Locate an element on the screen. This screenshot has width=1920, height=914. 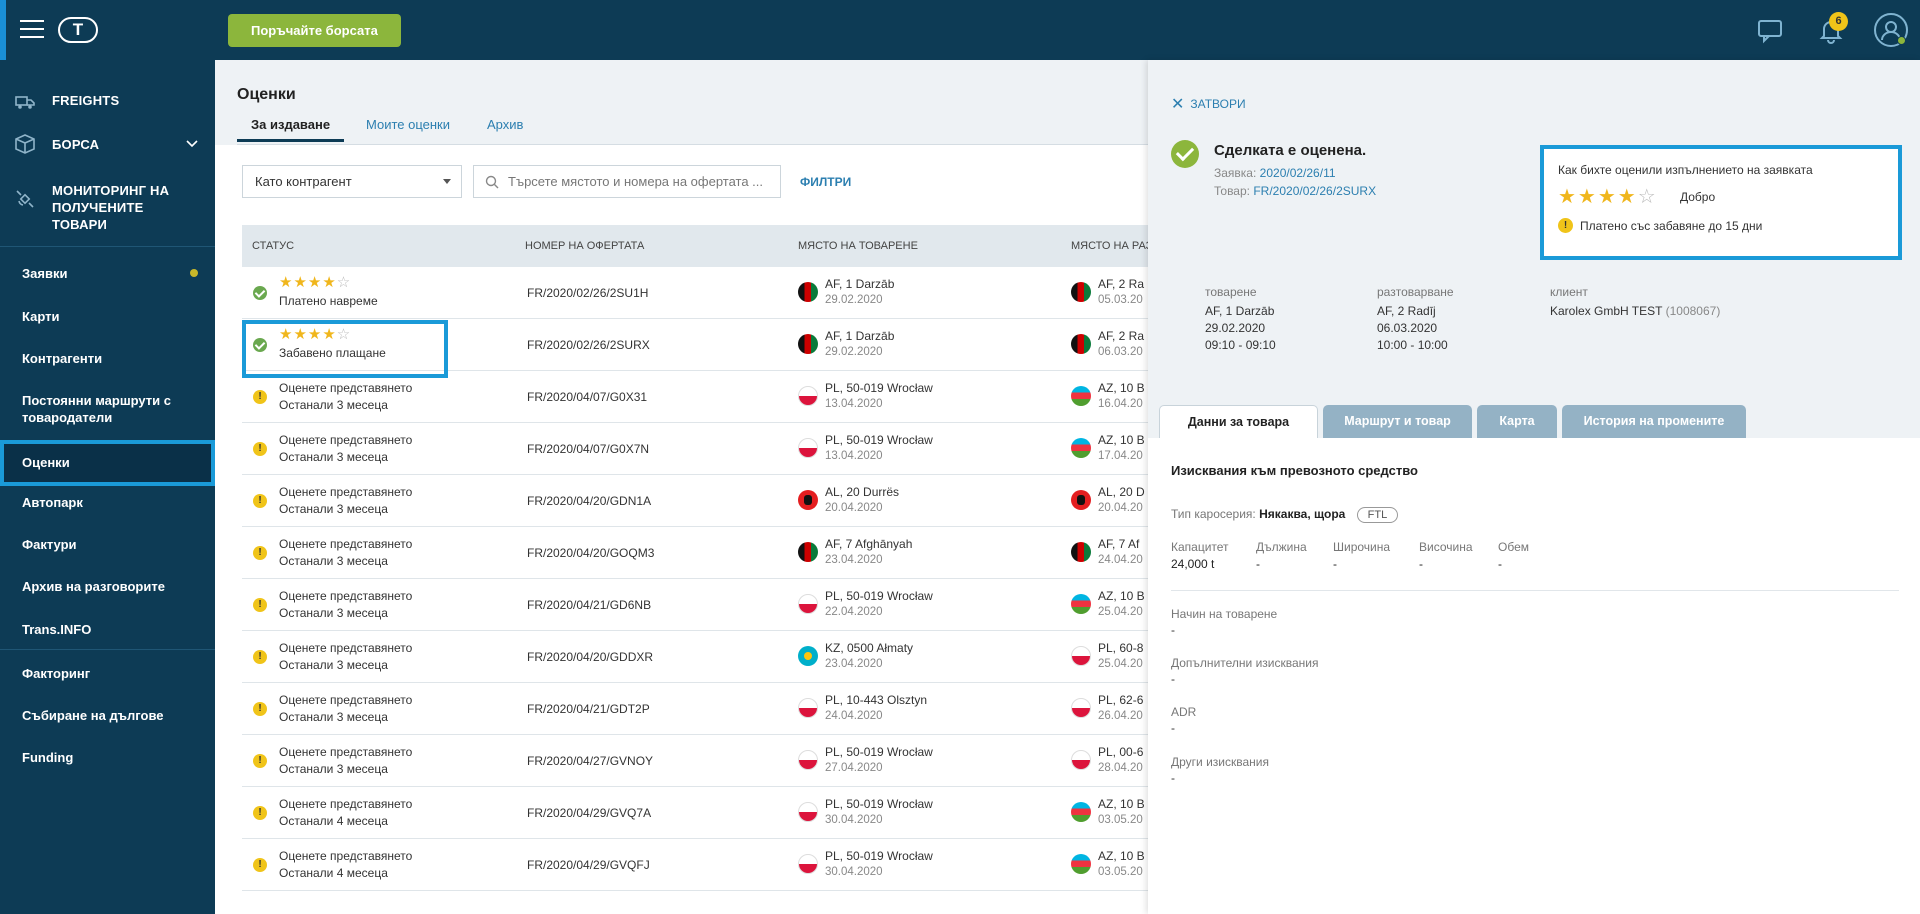
spec-length: Дължина - is located at coordinates (1281, 555).